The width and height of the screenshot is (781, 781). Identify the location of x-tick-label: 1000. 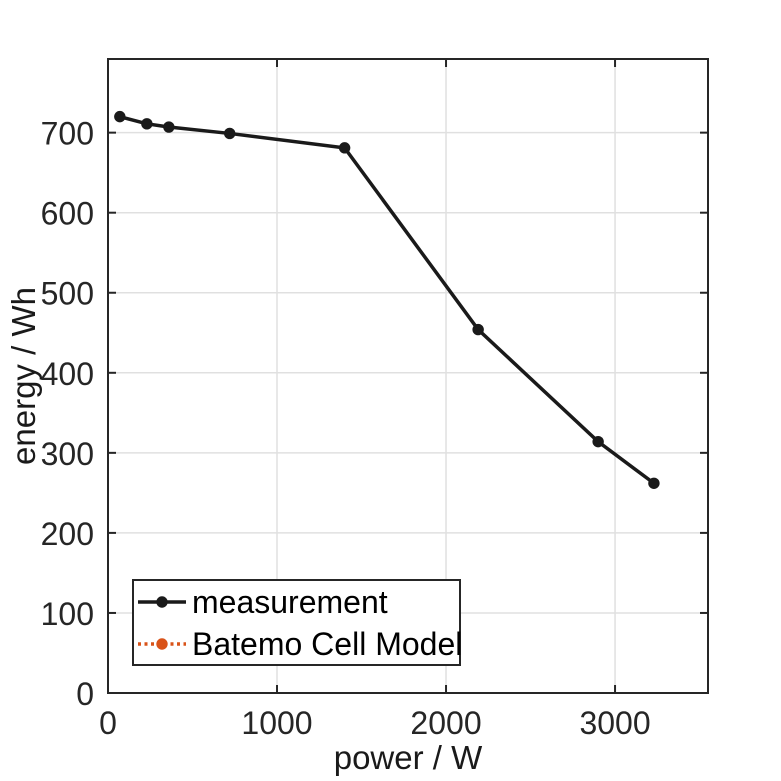
(276, 723).